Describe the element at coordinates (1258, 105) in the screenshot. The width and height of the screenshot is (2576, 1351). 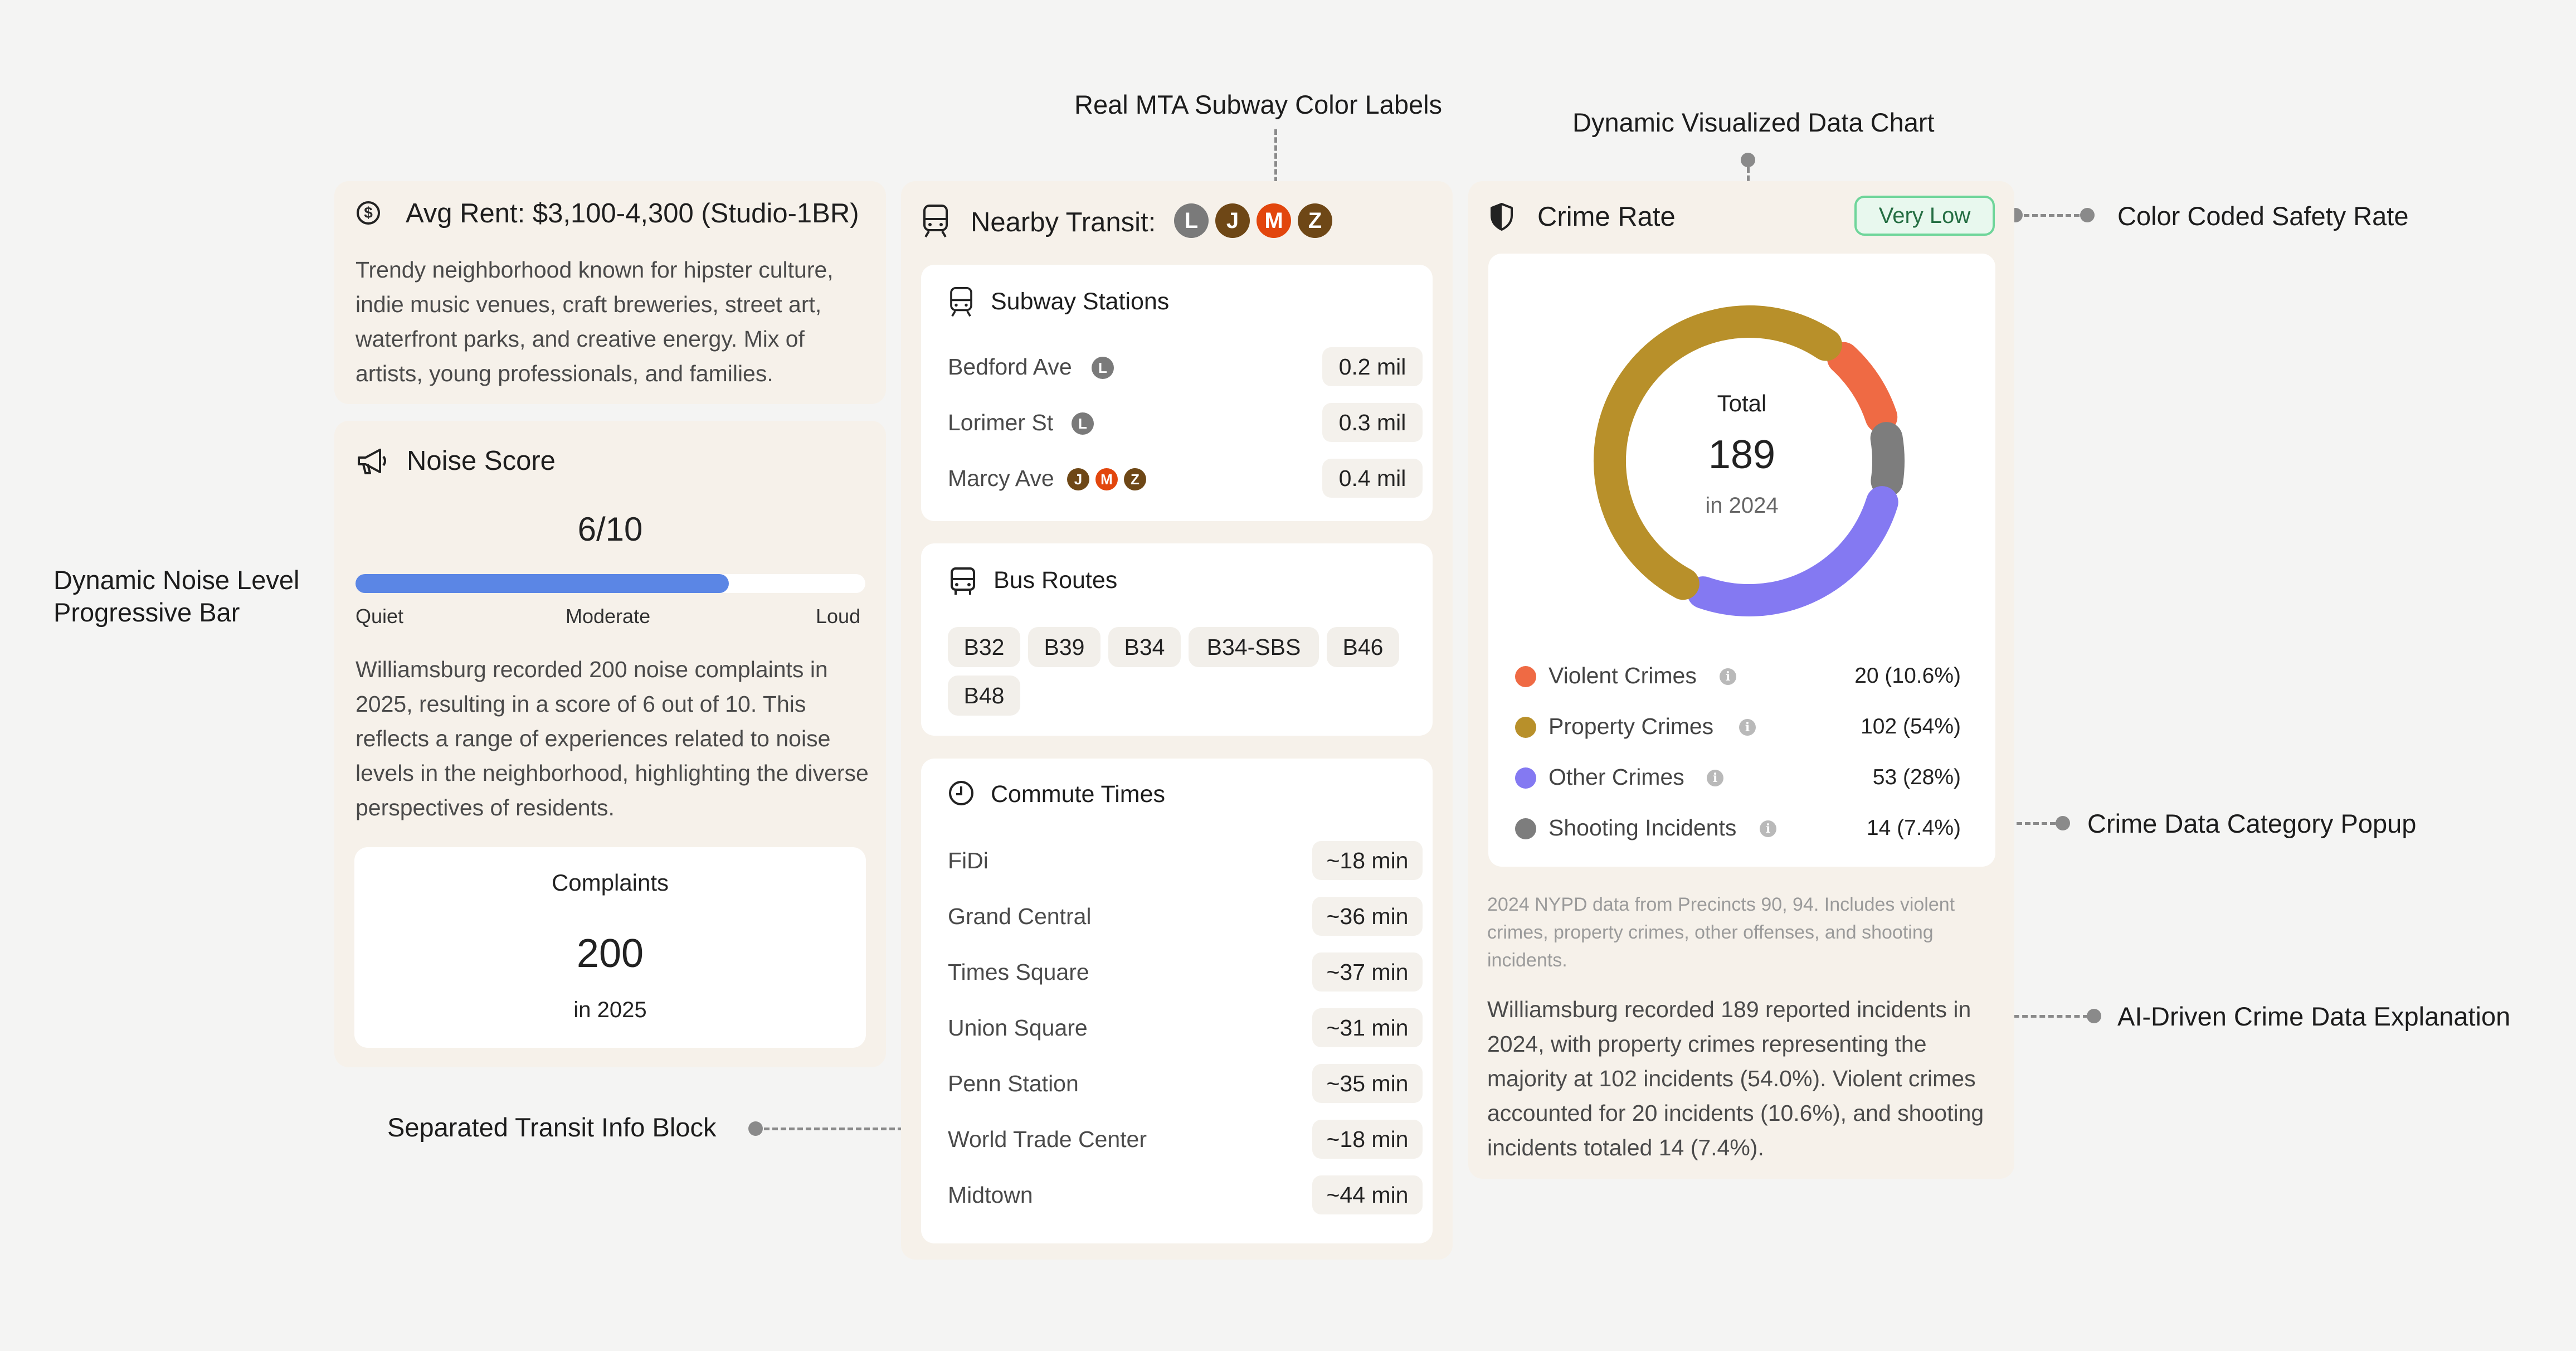
I see `annotation-mta-labels: Real MTA Subway Color Labels` at that location.